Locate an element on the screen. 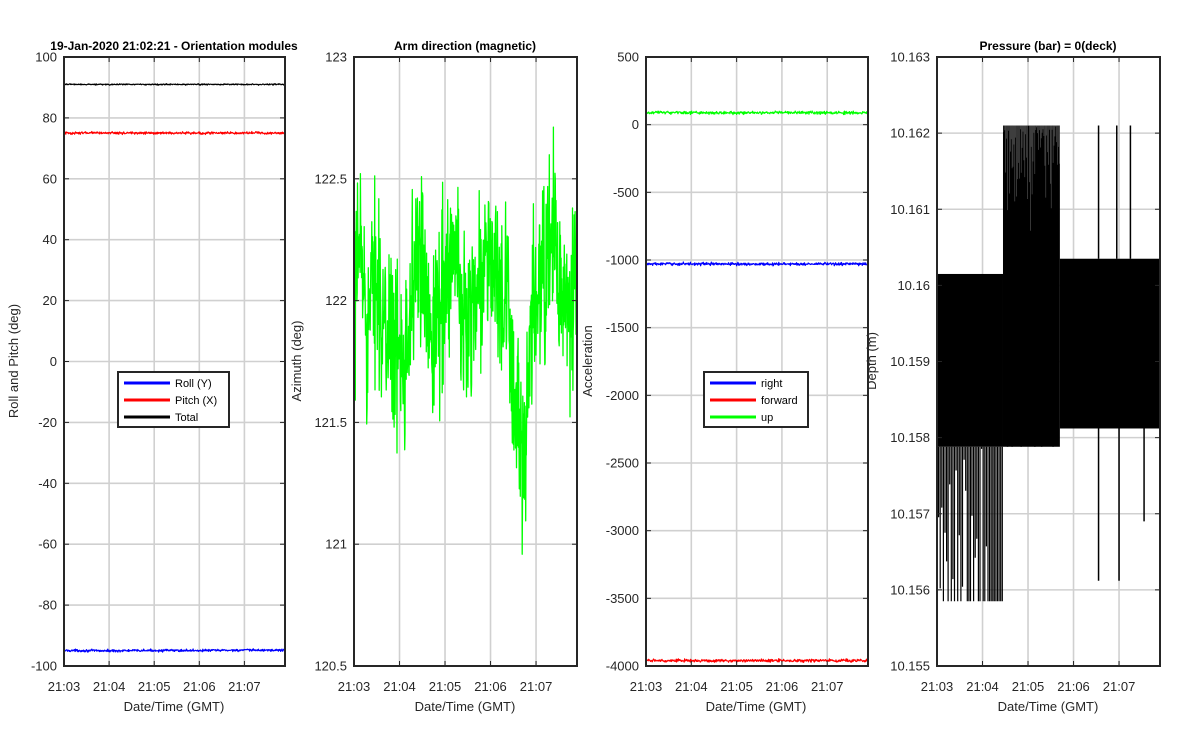  y-tick-label: -3000 is located at coordinates (622, 530).